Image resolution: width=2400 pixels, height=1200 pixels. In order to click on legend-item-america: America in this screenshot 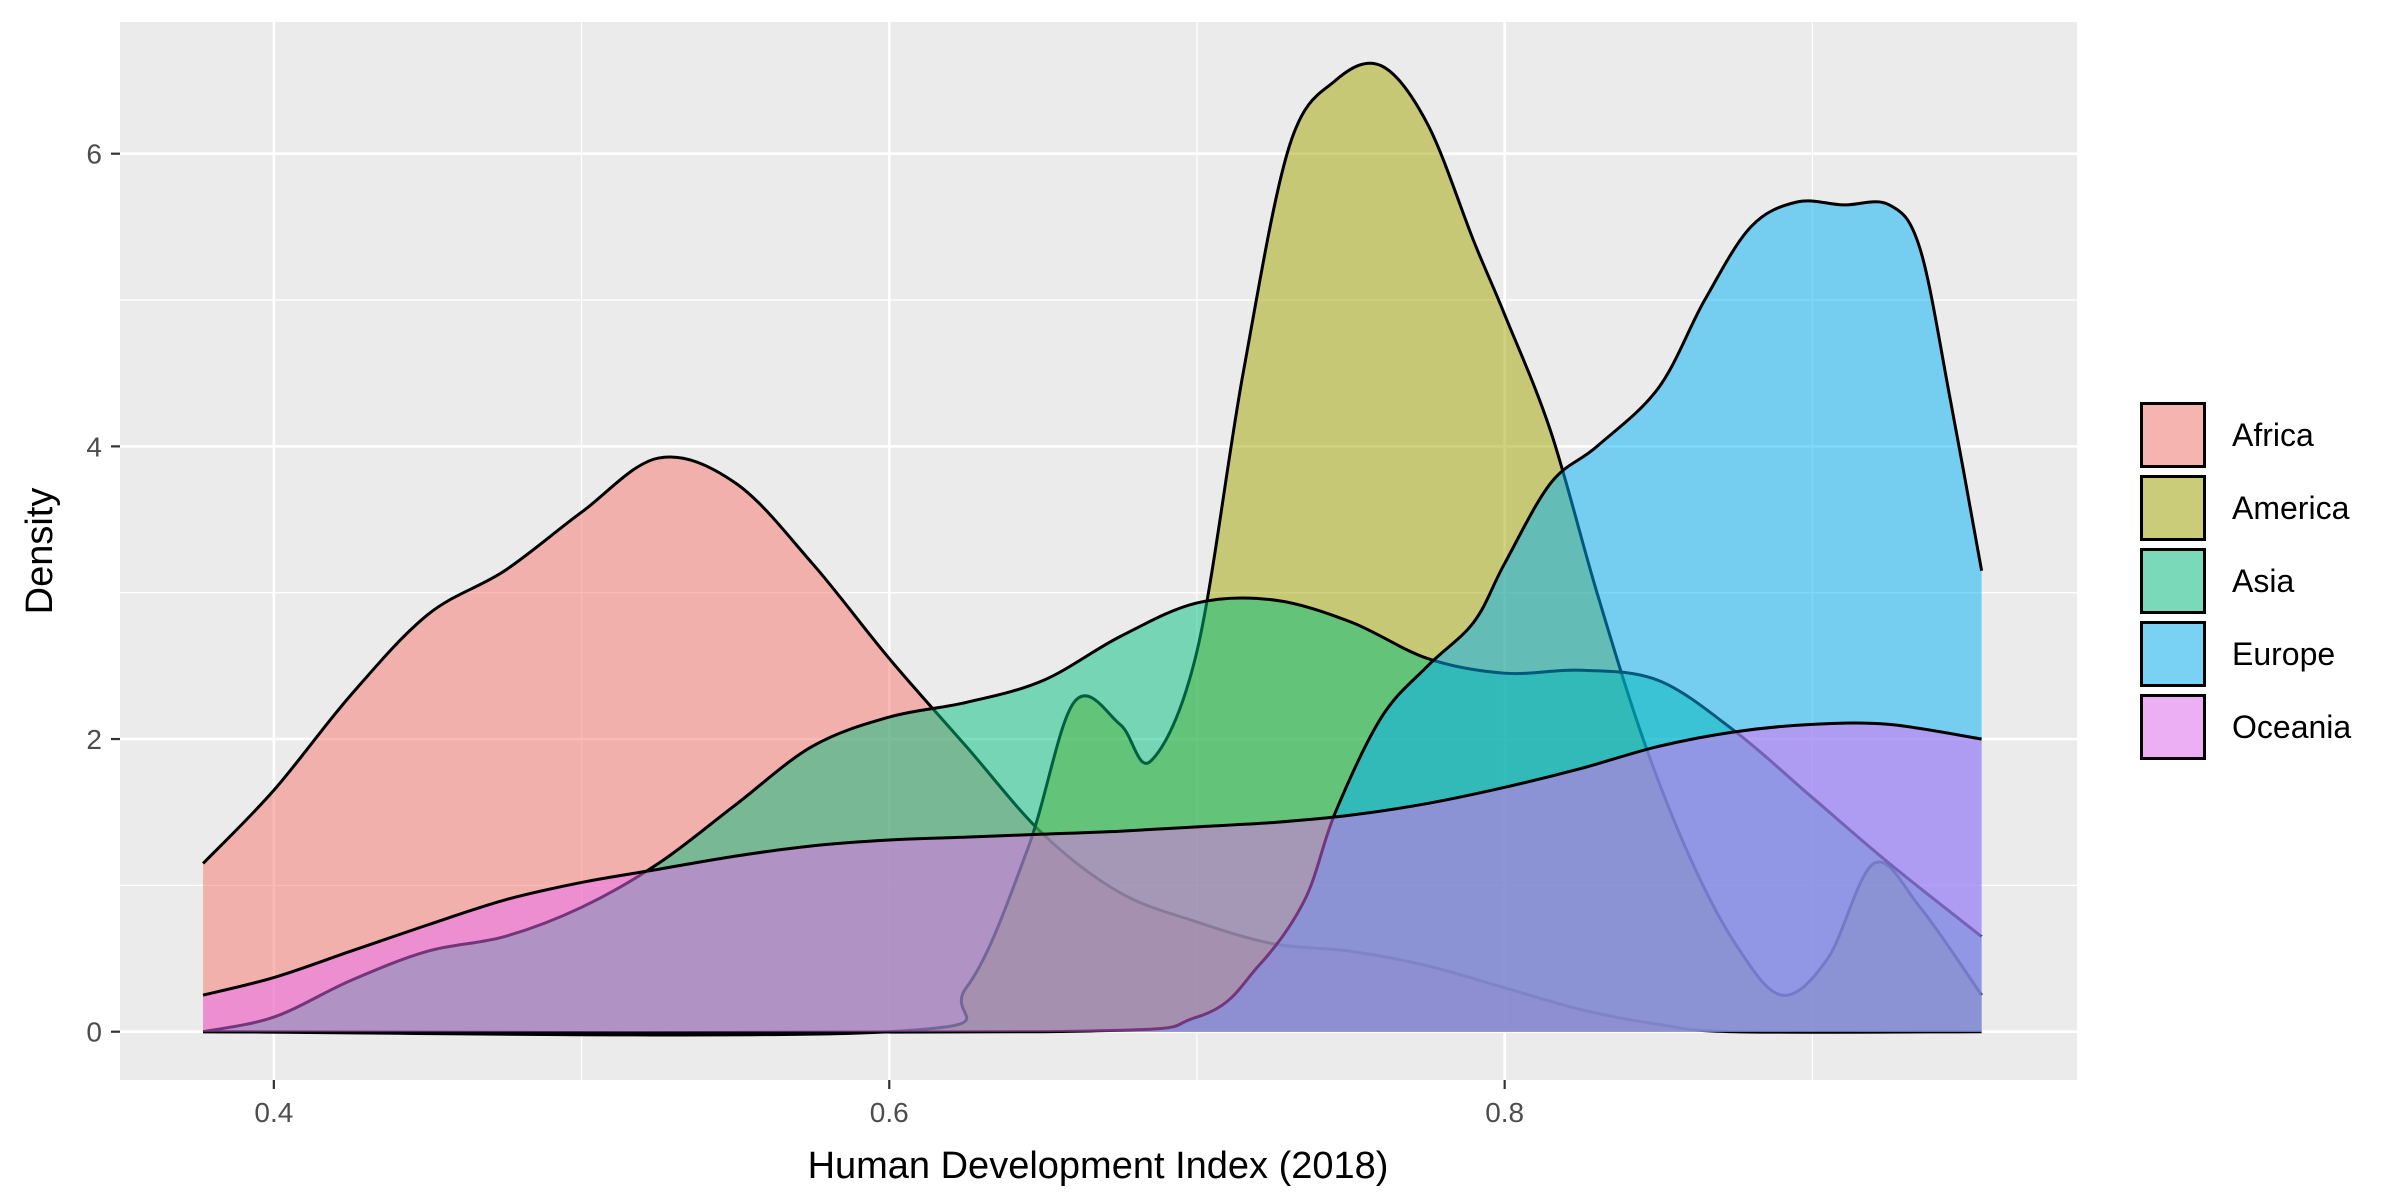, I will do `click(2245, 508)`.